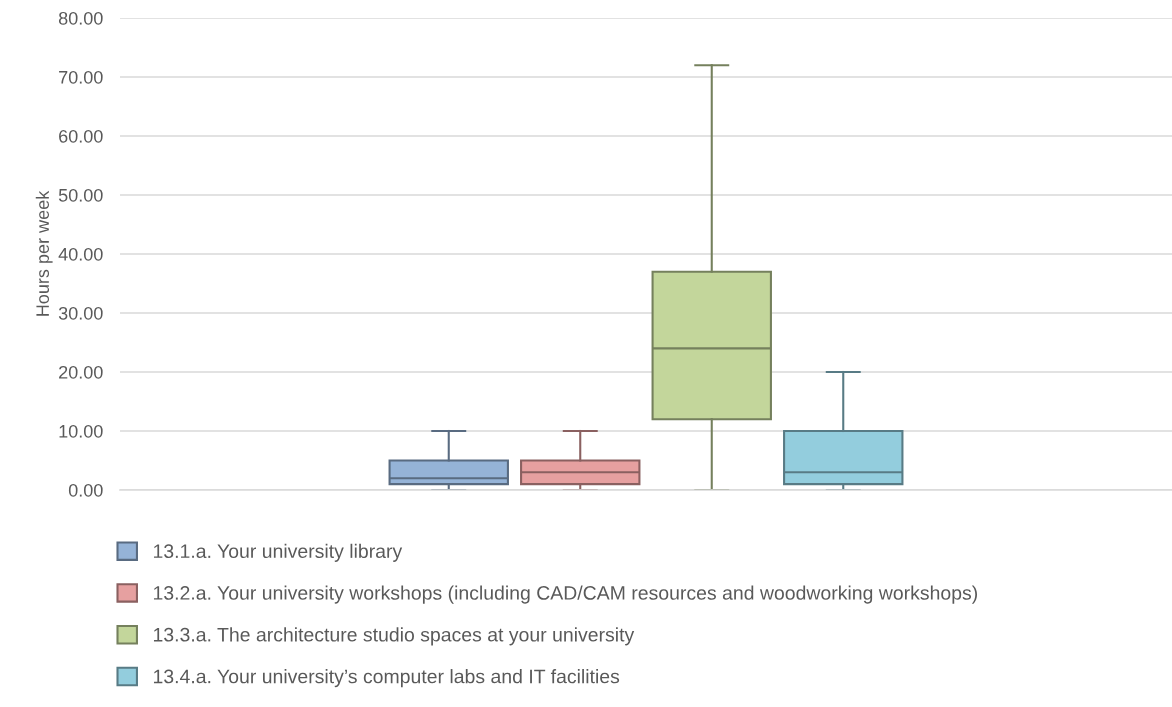  What do you see at coordinates (386, 678) in the screenshot?
I see `legend-label: 13.4.a. Your university’s computer labs and IT facilities` at bounding box center [386, 678].